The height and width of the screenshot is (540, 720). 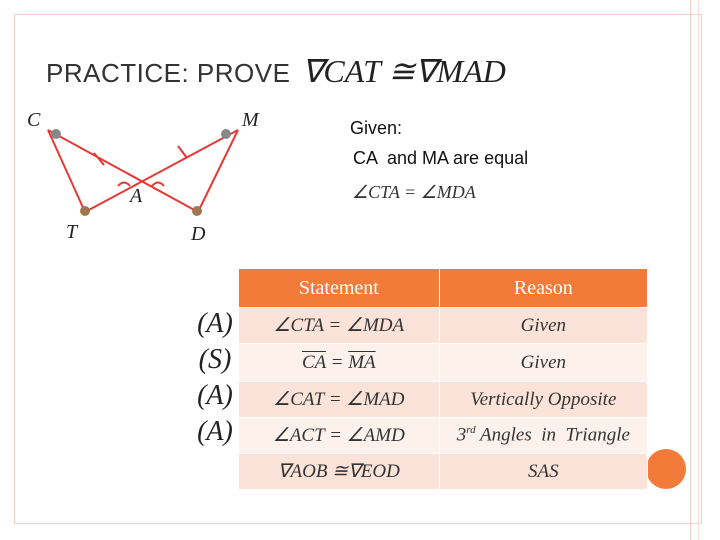 What do you see at coordinates (99, 159) in the screenshot?
I see `tick-mark-ca` at bounding box center [99, 159].